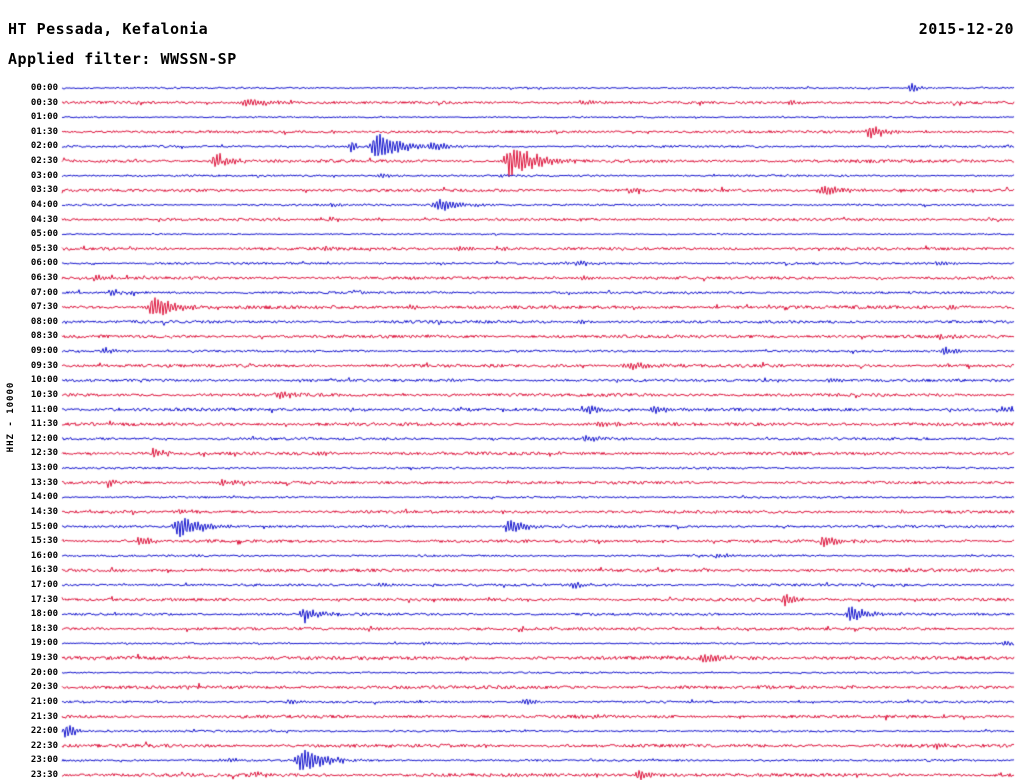 This screenshot has width=1024, height=780. What do you see at coordinates (44, 351) in the screenshot?
I see `time-label: 09:00` at bounding box center [44, 351].